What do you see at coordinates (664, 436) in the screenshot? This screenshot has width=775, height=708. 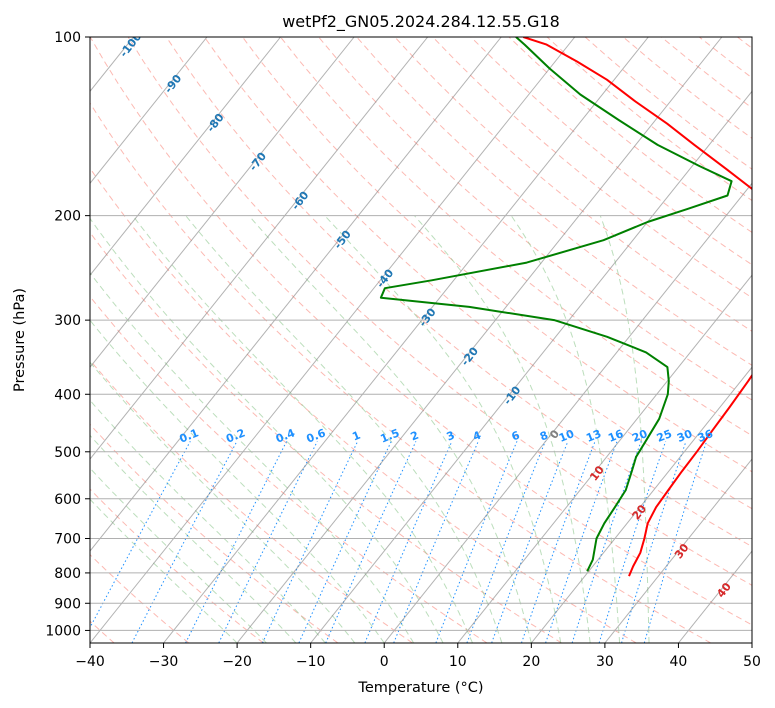 I see `mixing-ratio-label: 25` at bounding box center [664, 436].